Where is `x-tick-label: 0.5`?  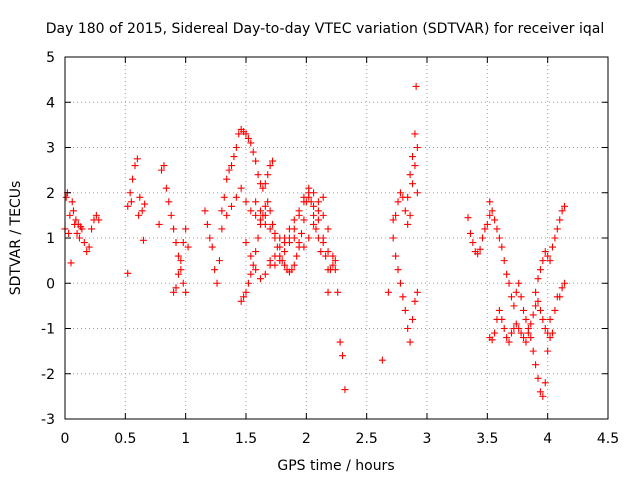 x-tick-label: 0.5 is located at coordinates (125, 439).